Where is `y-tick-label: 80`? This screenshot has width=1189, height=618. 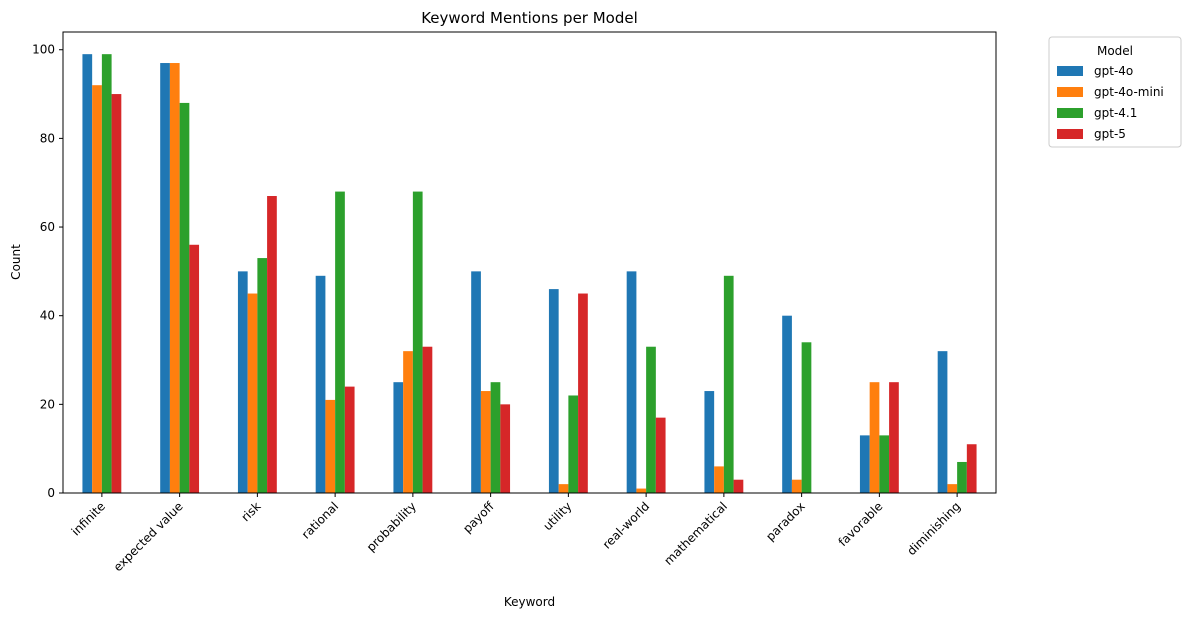
y-tick-label: 80 is located at coordinates (47, 138).